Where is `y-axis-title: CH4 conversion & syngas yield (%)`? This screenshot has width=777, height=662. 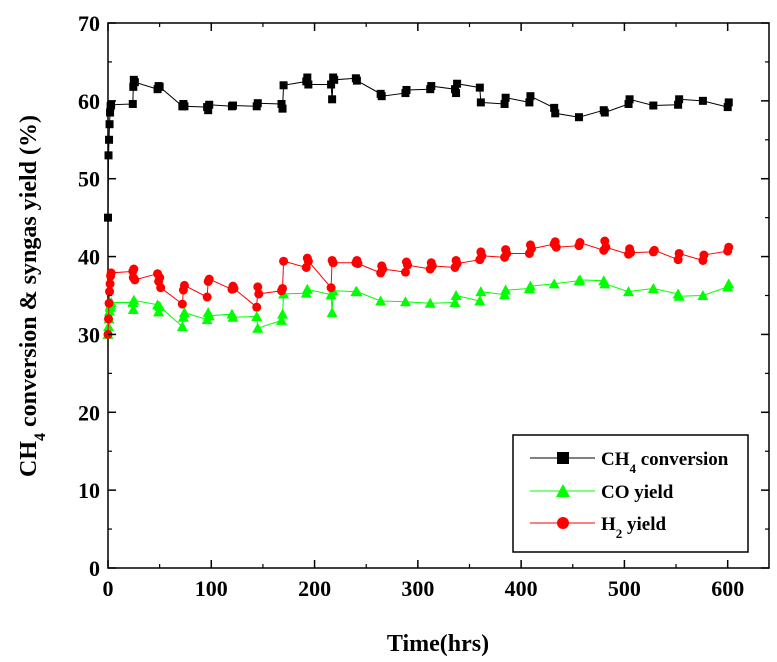
y-axis-title: CH4 conversion & syngas yield (%) is located at coordinates (32, 296).